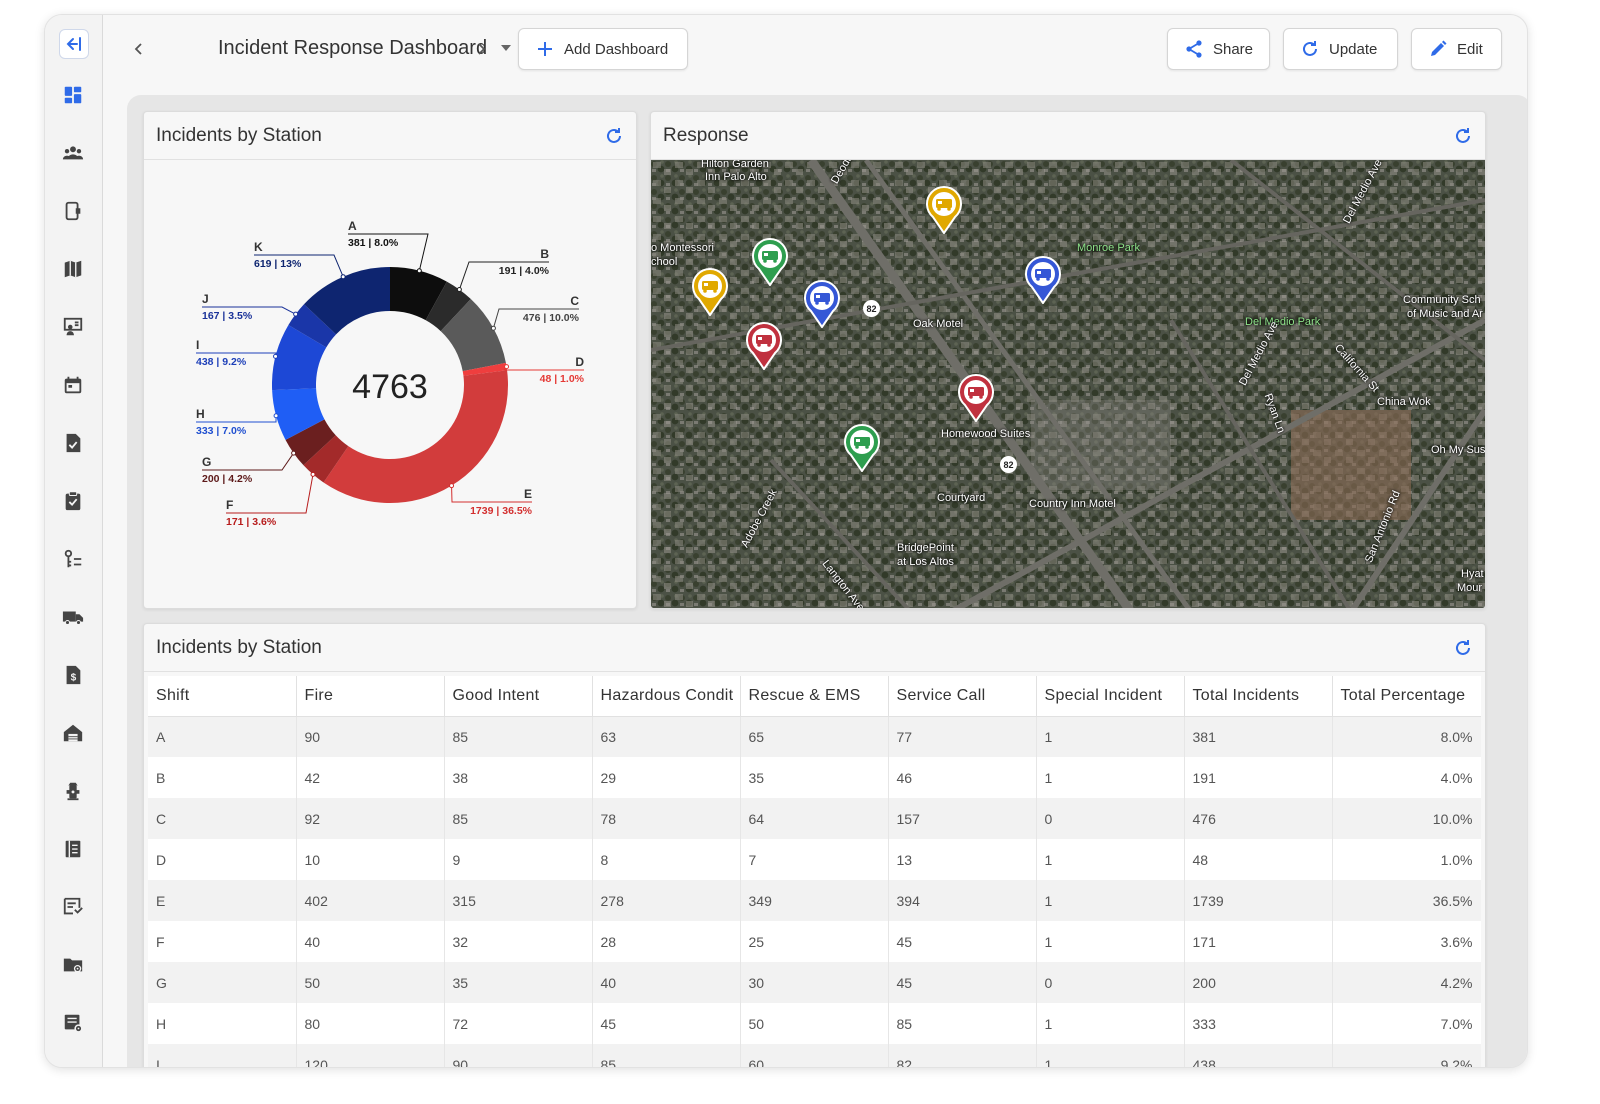 The image size is (1600, 1104). Describe the element at coordinates (506, 48) in the screenshot. I see `caret-down-icon` at that location.